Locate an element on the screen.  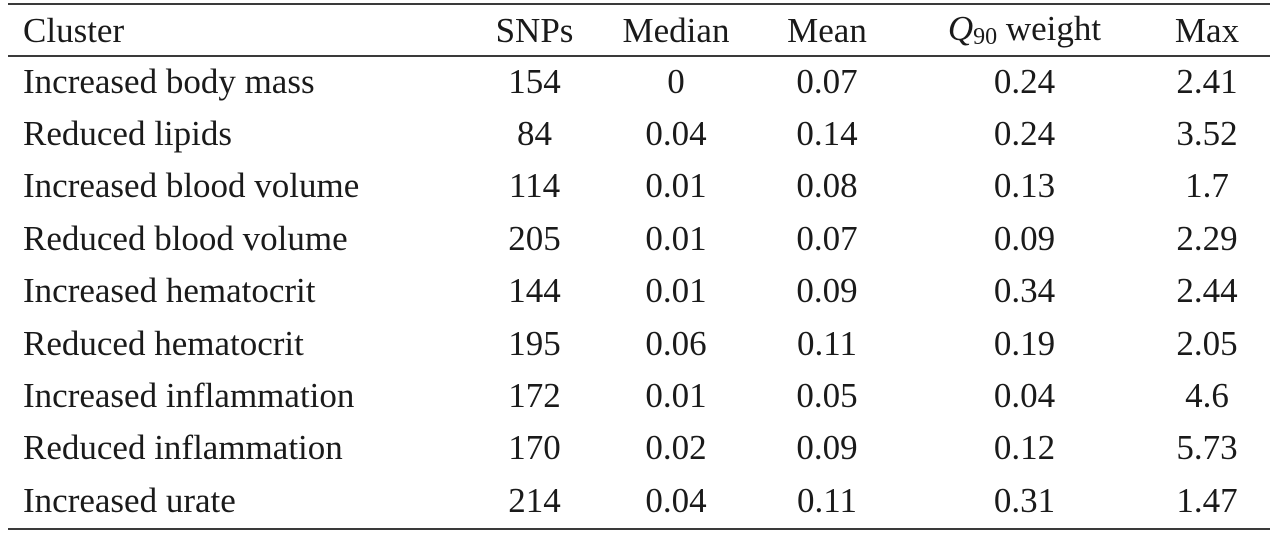
table-bottom-rule is located at coordinates (639, 529).